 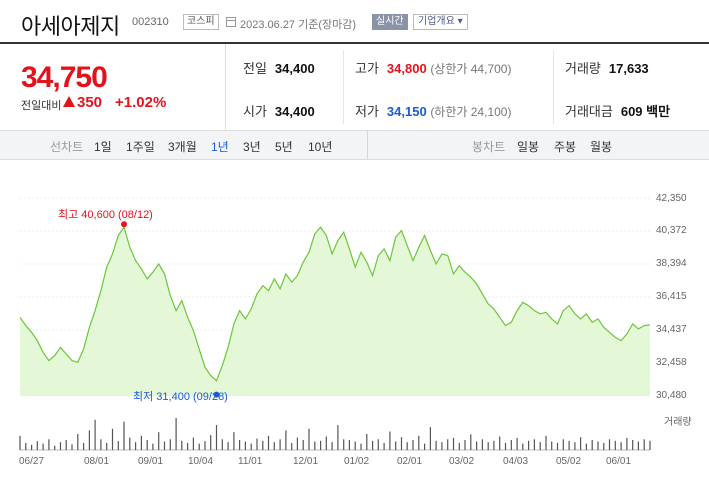 What do you see at coordinates (105, 215) in the screenshot?
I see `high-annotation: 최고 40,600 (08/12)` at bounding box center [105, 215].